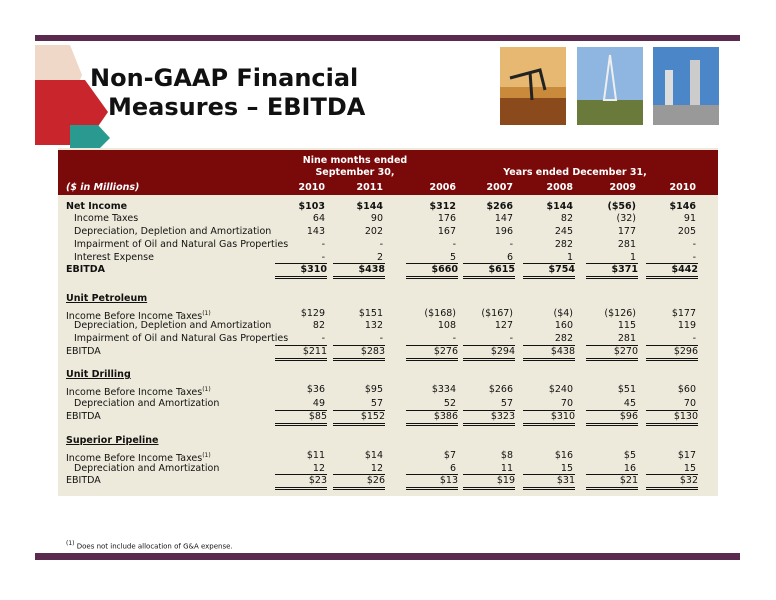  I want to click on cell: 52, so click(449, 403).